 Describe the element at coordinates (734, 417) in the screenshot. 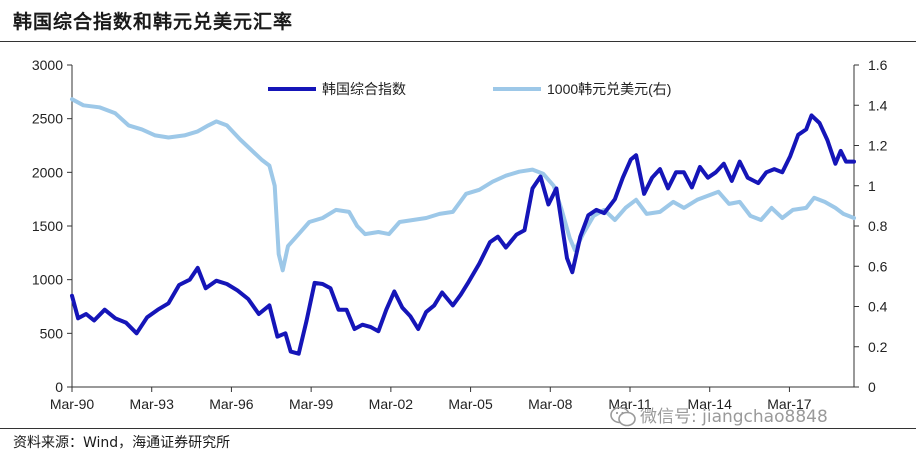

I see `watermark-text: 微信号: jiangchao8848` at that location.